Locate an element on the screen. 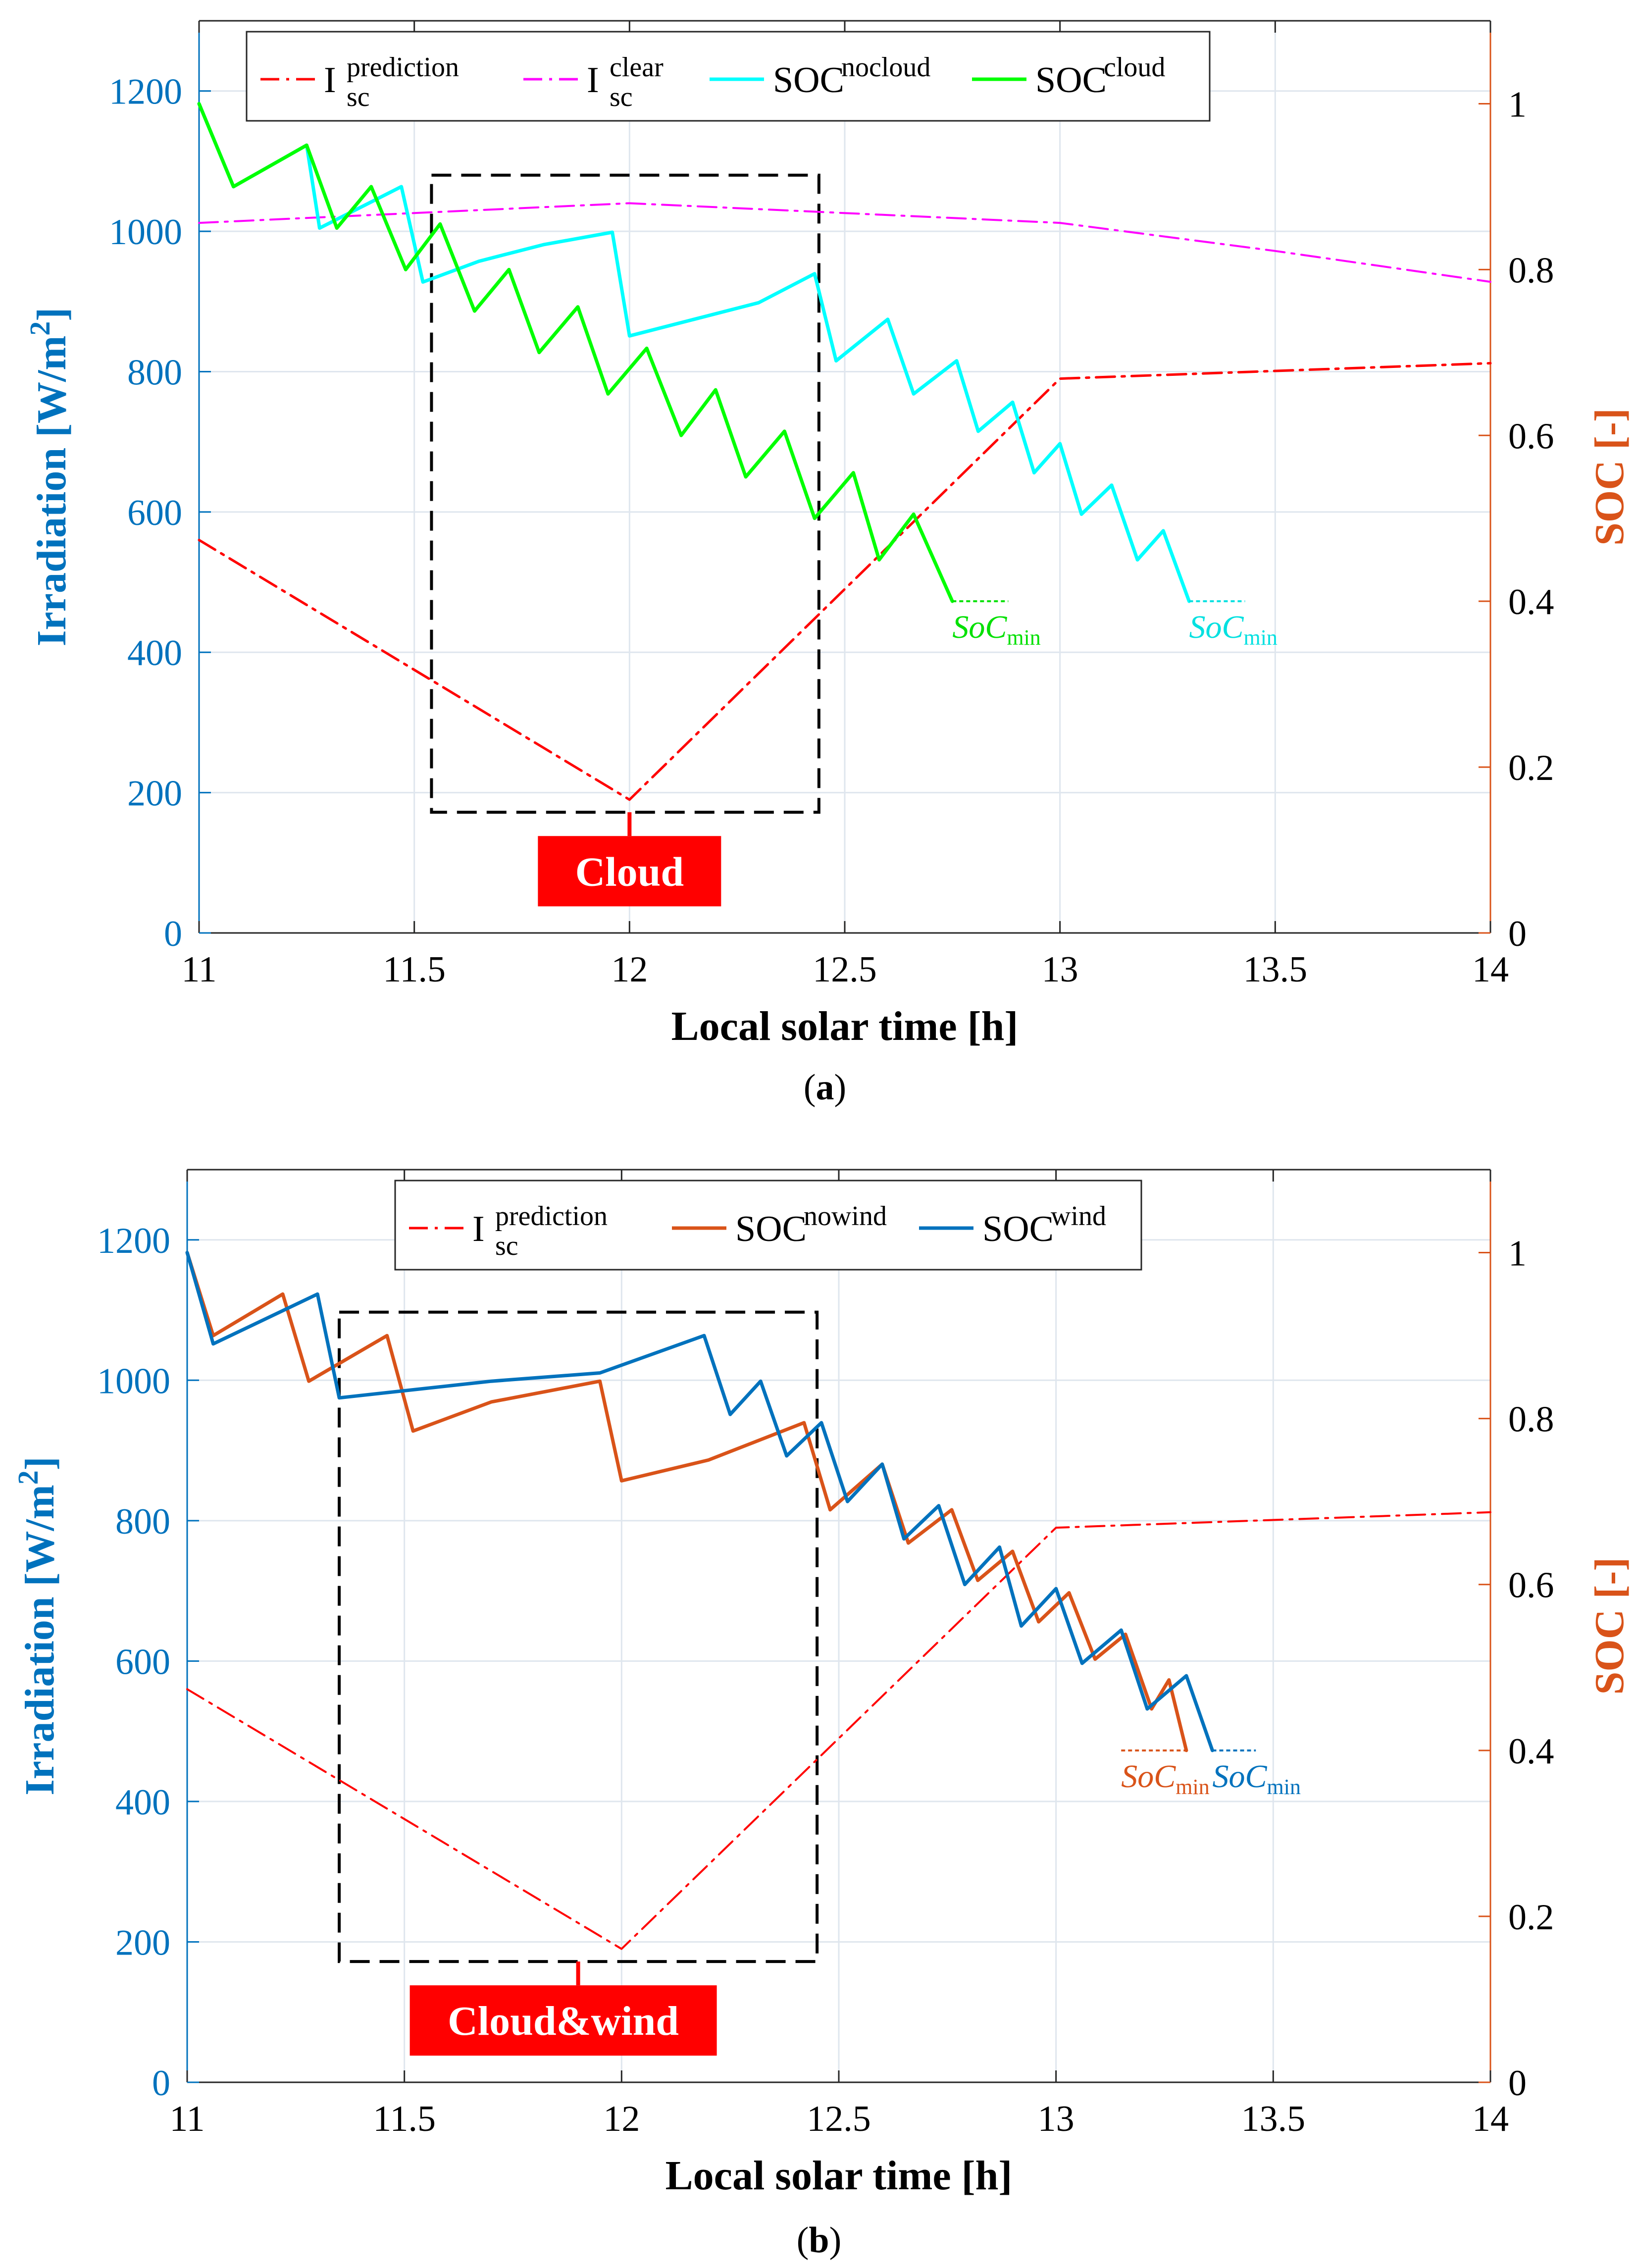  annotation-text: Cloud&wind is located at coordinates (563, 2021).